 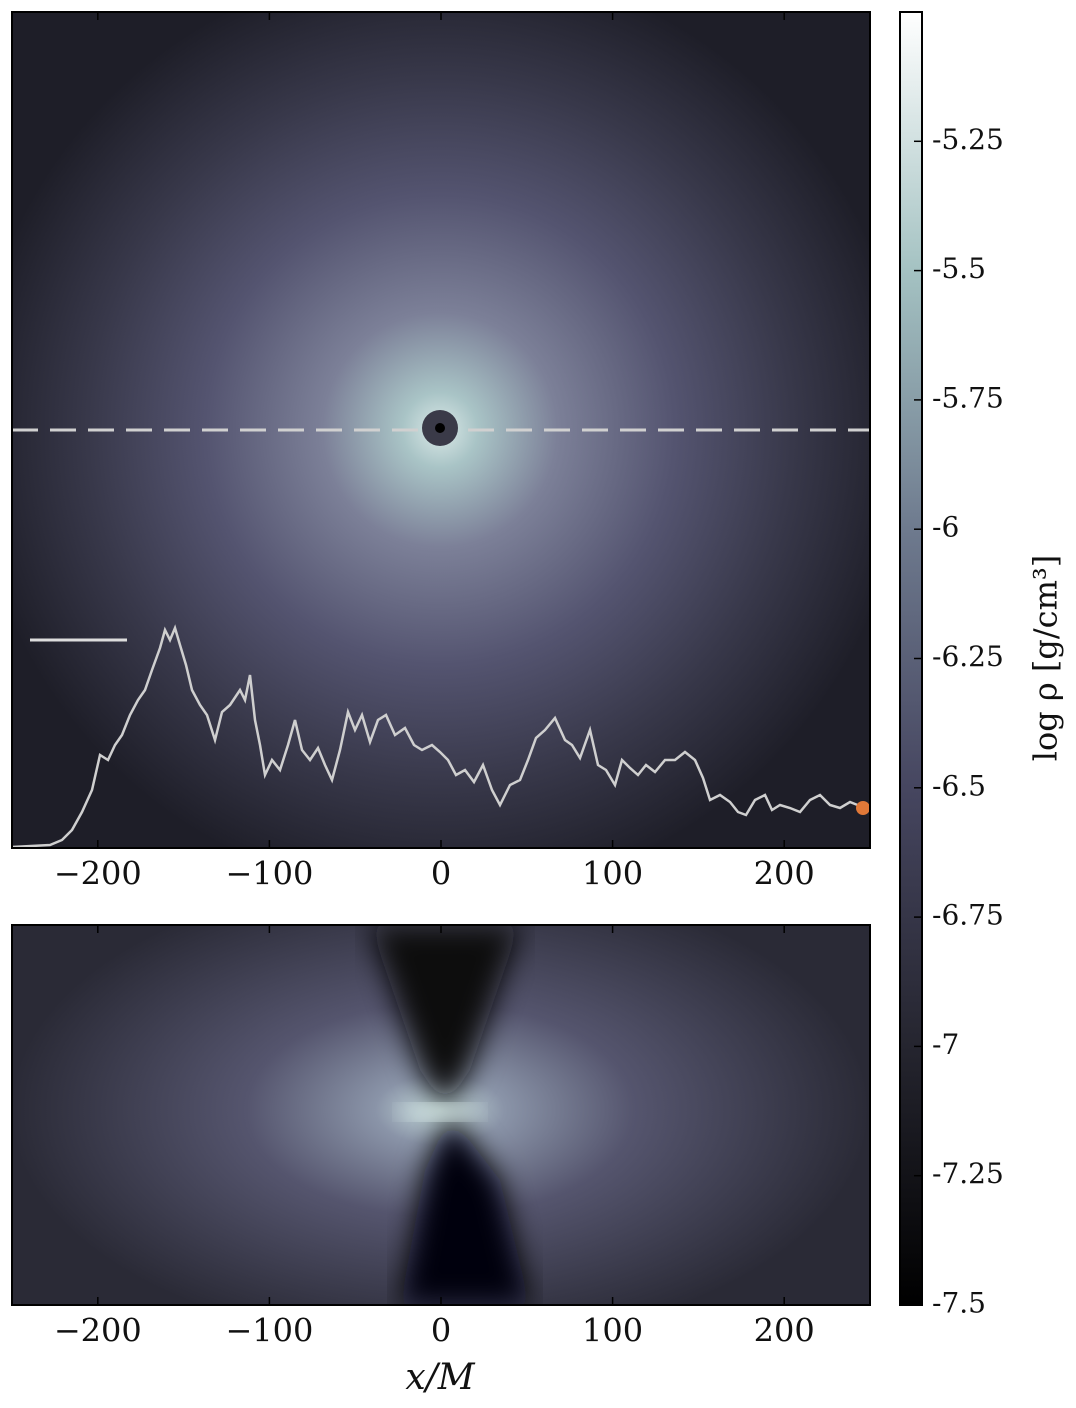 What do you see at coordinates (968, 139) in the screenshot?
I see `colorbar-tick-label: -5.25` at bounding box center [968, 139].